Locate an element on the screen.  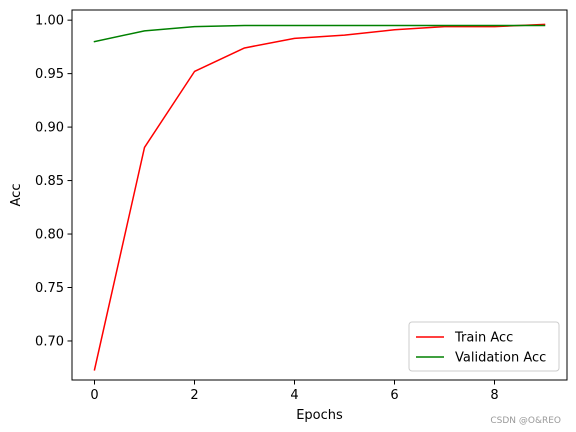
x-tick-label: 0 is located at coordinates (94, 395).